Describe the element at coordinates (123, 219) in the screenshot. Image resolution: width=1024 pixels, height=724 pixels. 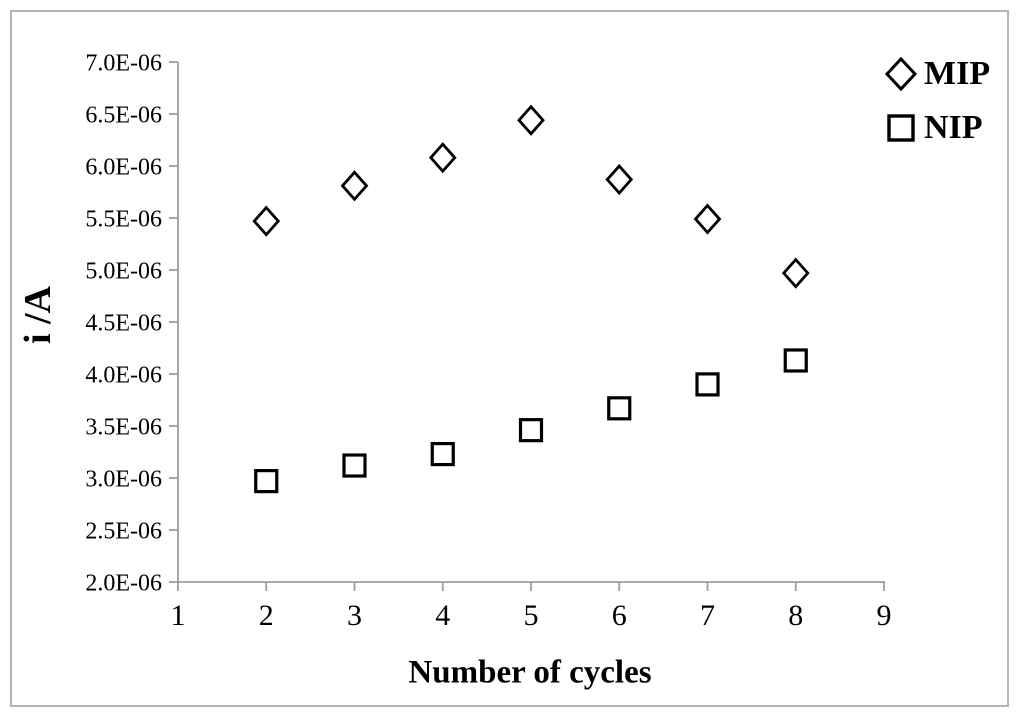
I see `y-tick-label: 5.5E-06` at that location.